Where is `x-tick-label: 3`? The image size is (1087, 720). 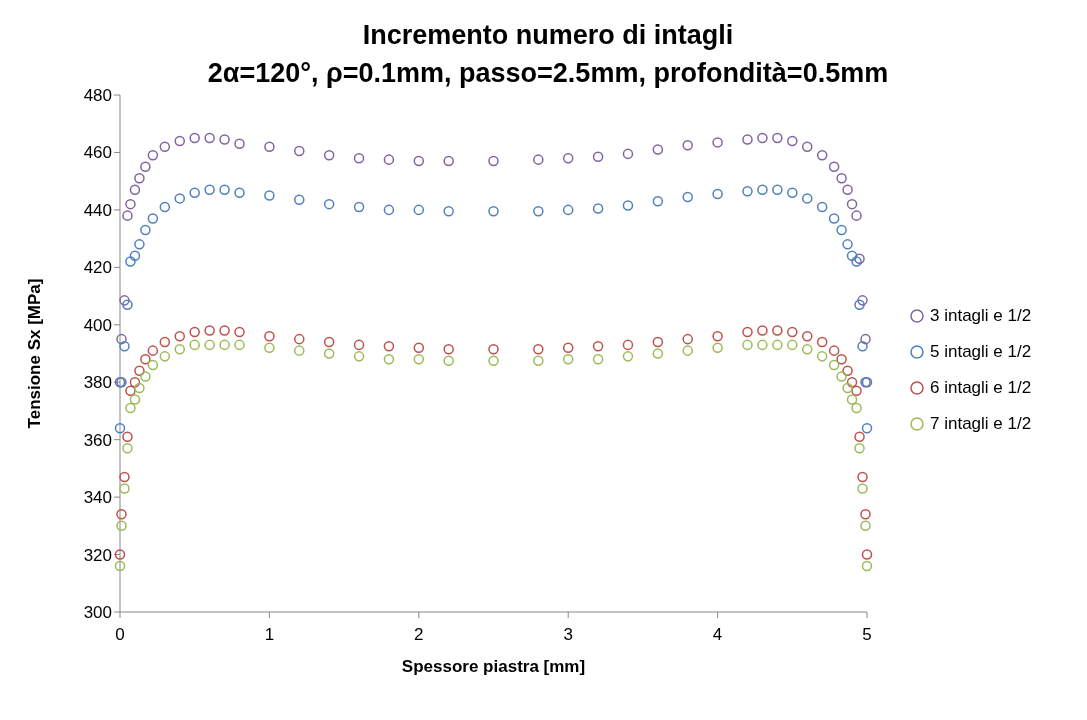
x-tick-label: 3 is located at coordinates (568, 635).